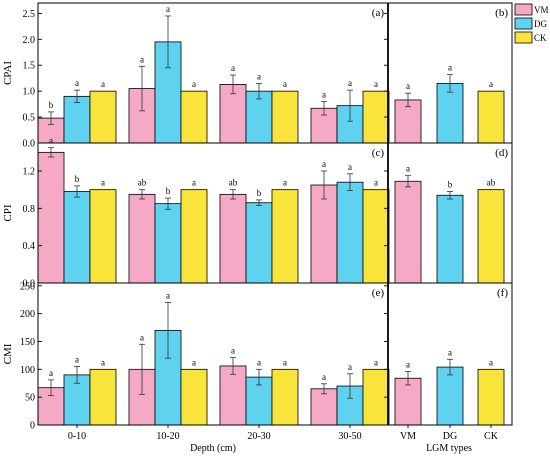 The width and height of the screenshot is (550, 461). Describe the element at coordinates (8, 212) in the screenshot. I see `y-axis-label: CPI` at that location.